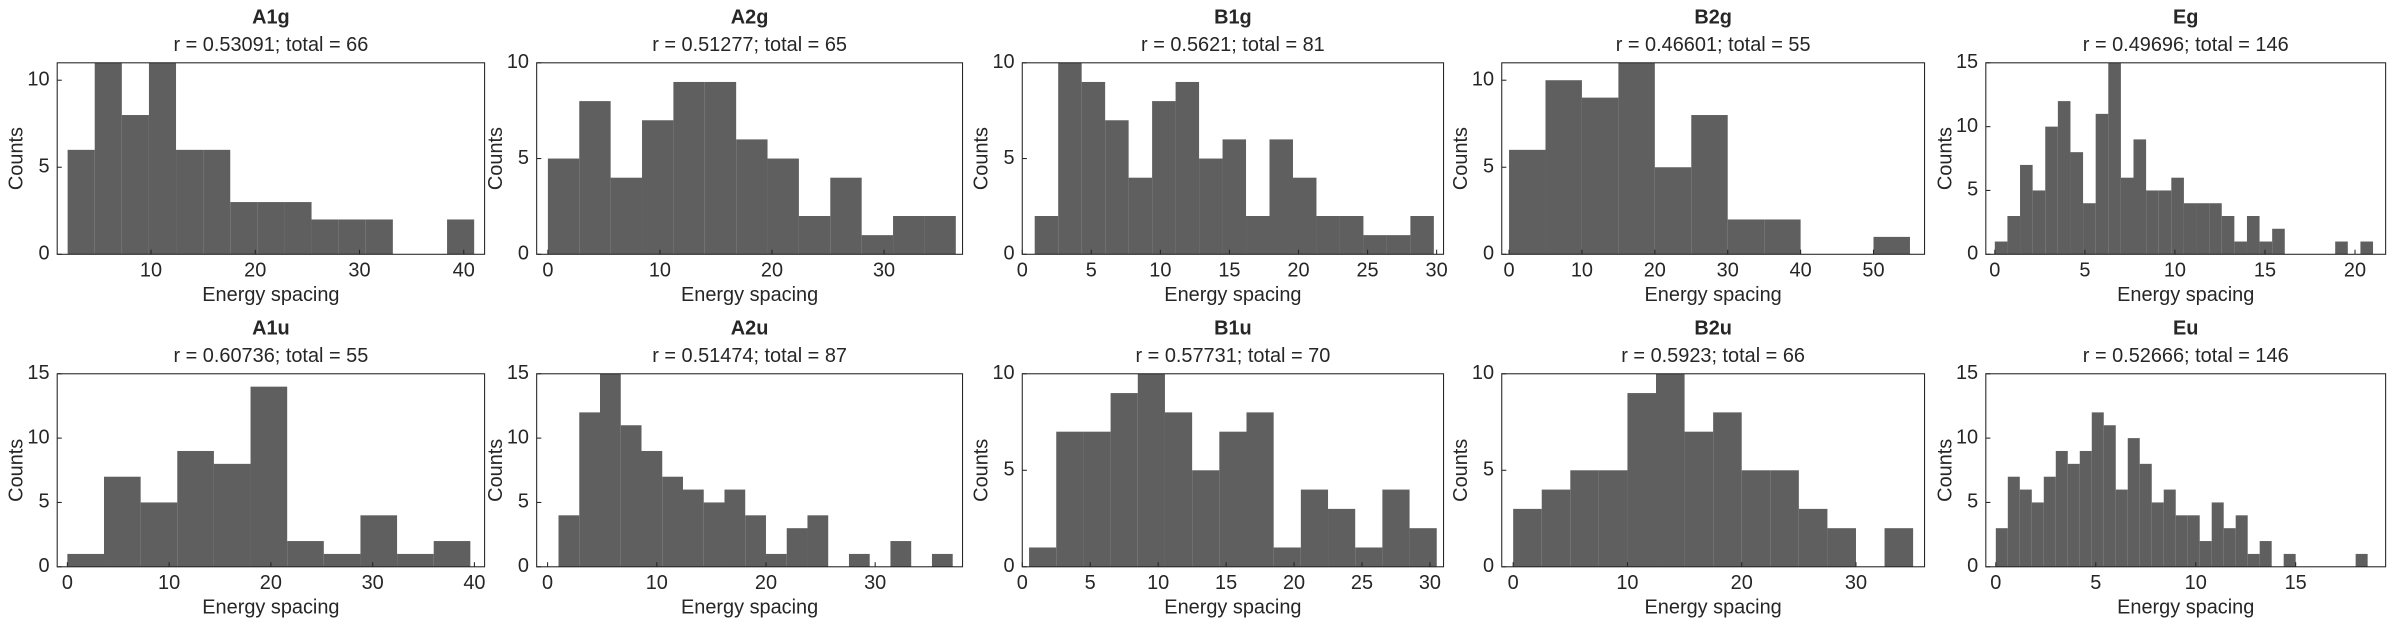 This screenshot has width=2403, height=625. What do you see at coordinates (1233, 18) in the screenshot?
I see `panel-title: B1g` at bounding box center [1233, 18].